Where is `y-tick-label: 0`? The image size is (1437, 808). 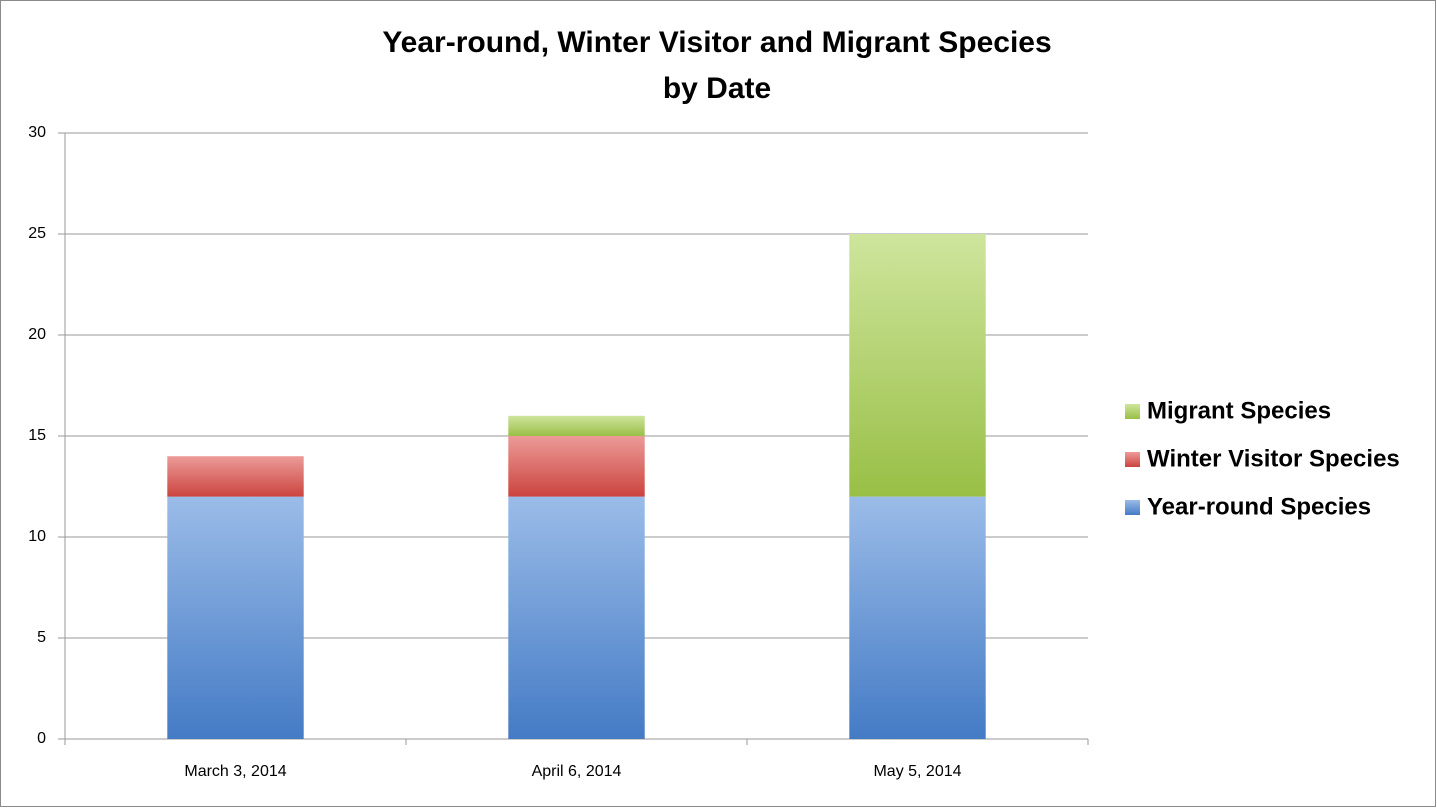 y-tick-label: 0 is located at coordinates (41, 738).